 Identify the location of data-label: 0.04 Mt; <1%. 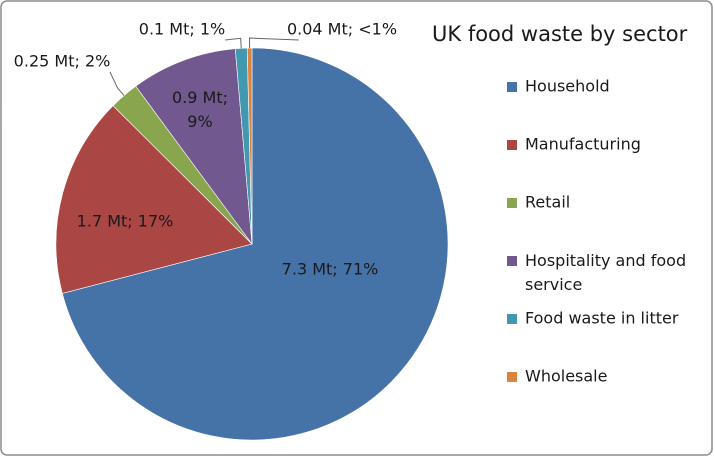
(342, 29).